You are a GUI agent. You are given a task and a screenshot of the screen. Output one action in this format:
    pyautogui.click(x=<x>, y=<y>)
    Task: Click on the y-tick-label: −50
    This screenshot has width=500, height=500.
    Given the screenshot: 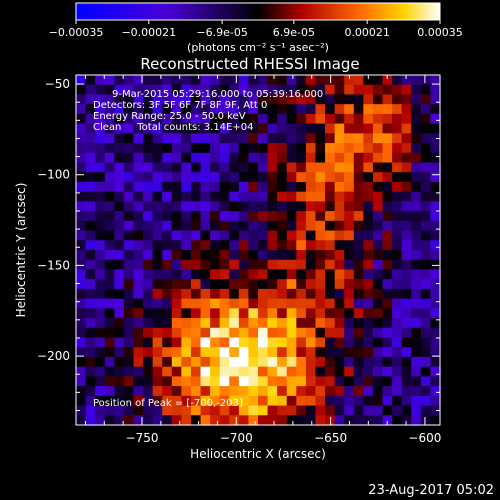 What is the action you would take?
    pyautogui.click(x=57, y=84)
    